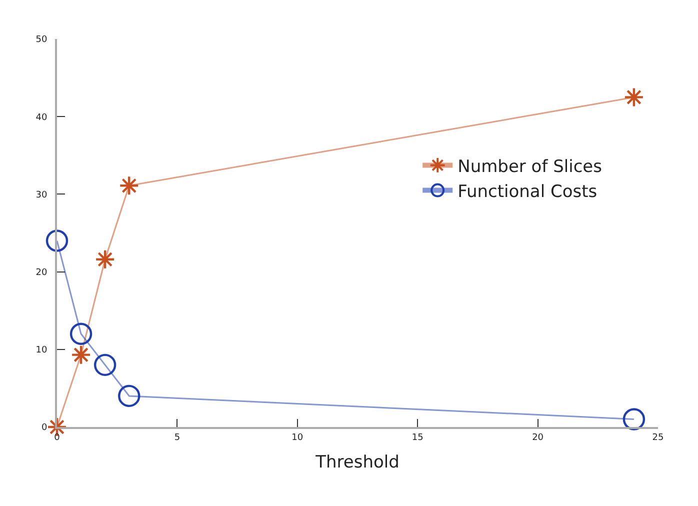 This screenshot has height=506, width=698. What do you see at coordinates (418, 437) in the screenshot?
I see `x-tick-label: 15` at bounding box center [418, 437].